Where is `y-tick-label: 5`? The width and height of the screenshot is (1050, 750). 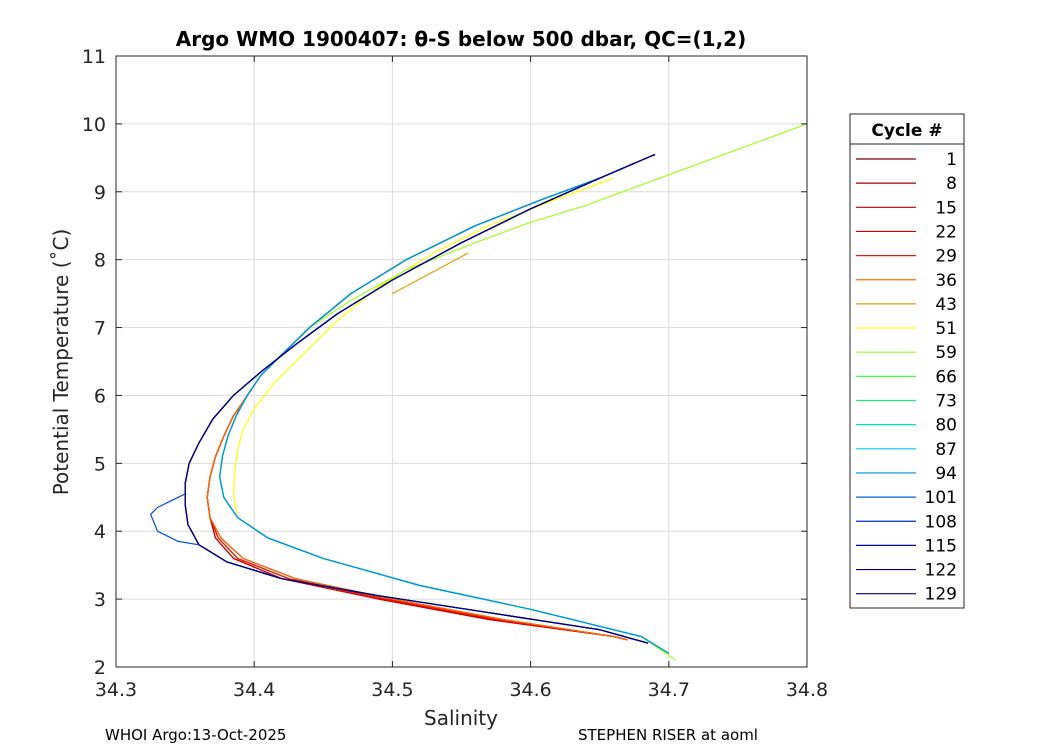
y-tick-label: 5 is located at coordinates (100, 464).